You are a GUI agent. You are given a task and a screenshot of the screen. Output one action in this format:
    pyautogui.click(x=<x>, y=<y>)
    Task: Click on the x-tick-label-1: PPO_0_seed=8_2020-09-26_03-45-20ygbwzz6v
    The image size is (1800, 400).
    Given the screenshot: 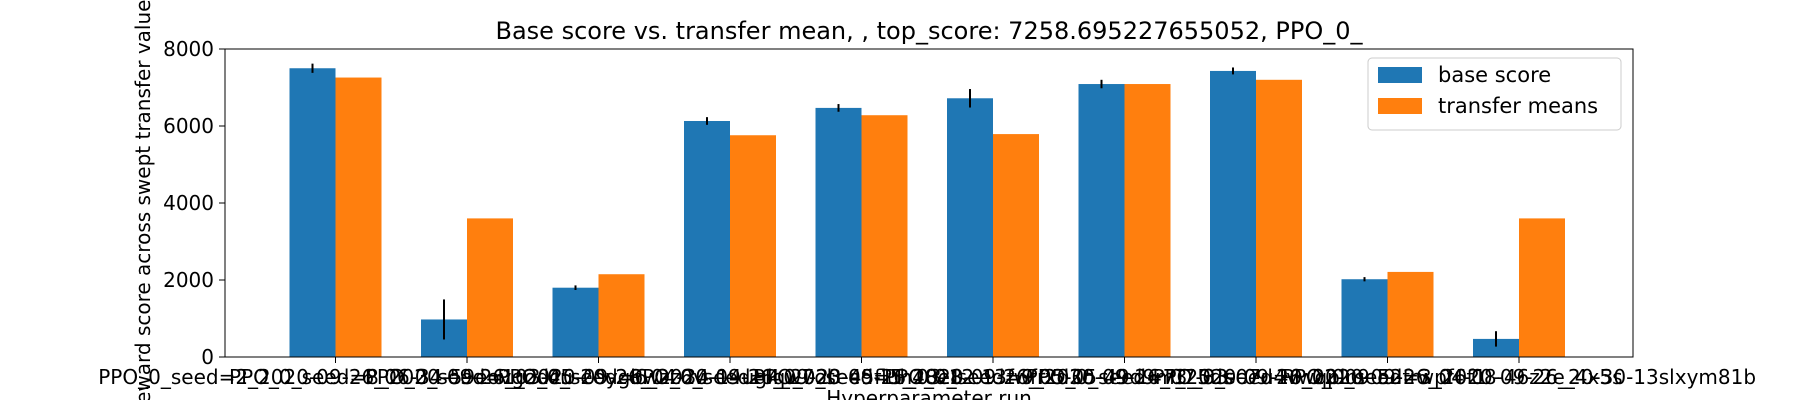 What is the action you would take?
    pyautogui.click(x=467, y=377)
    